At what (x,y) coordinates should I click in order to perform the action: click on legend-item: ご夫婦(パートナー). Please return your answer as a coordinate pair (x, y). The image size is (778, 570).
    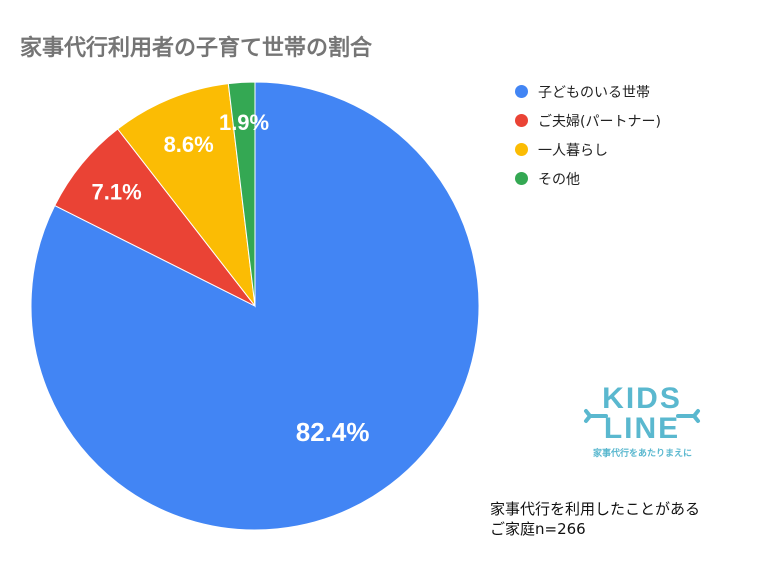
    Looking at the image, I should click on (588, 120).